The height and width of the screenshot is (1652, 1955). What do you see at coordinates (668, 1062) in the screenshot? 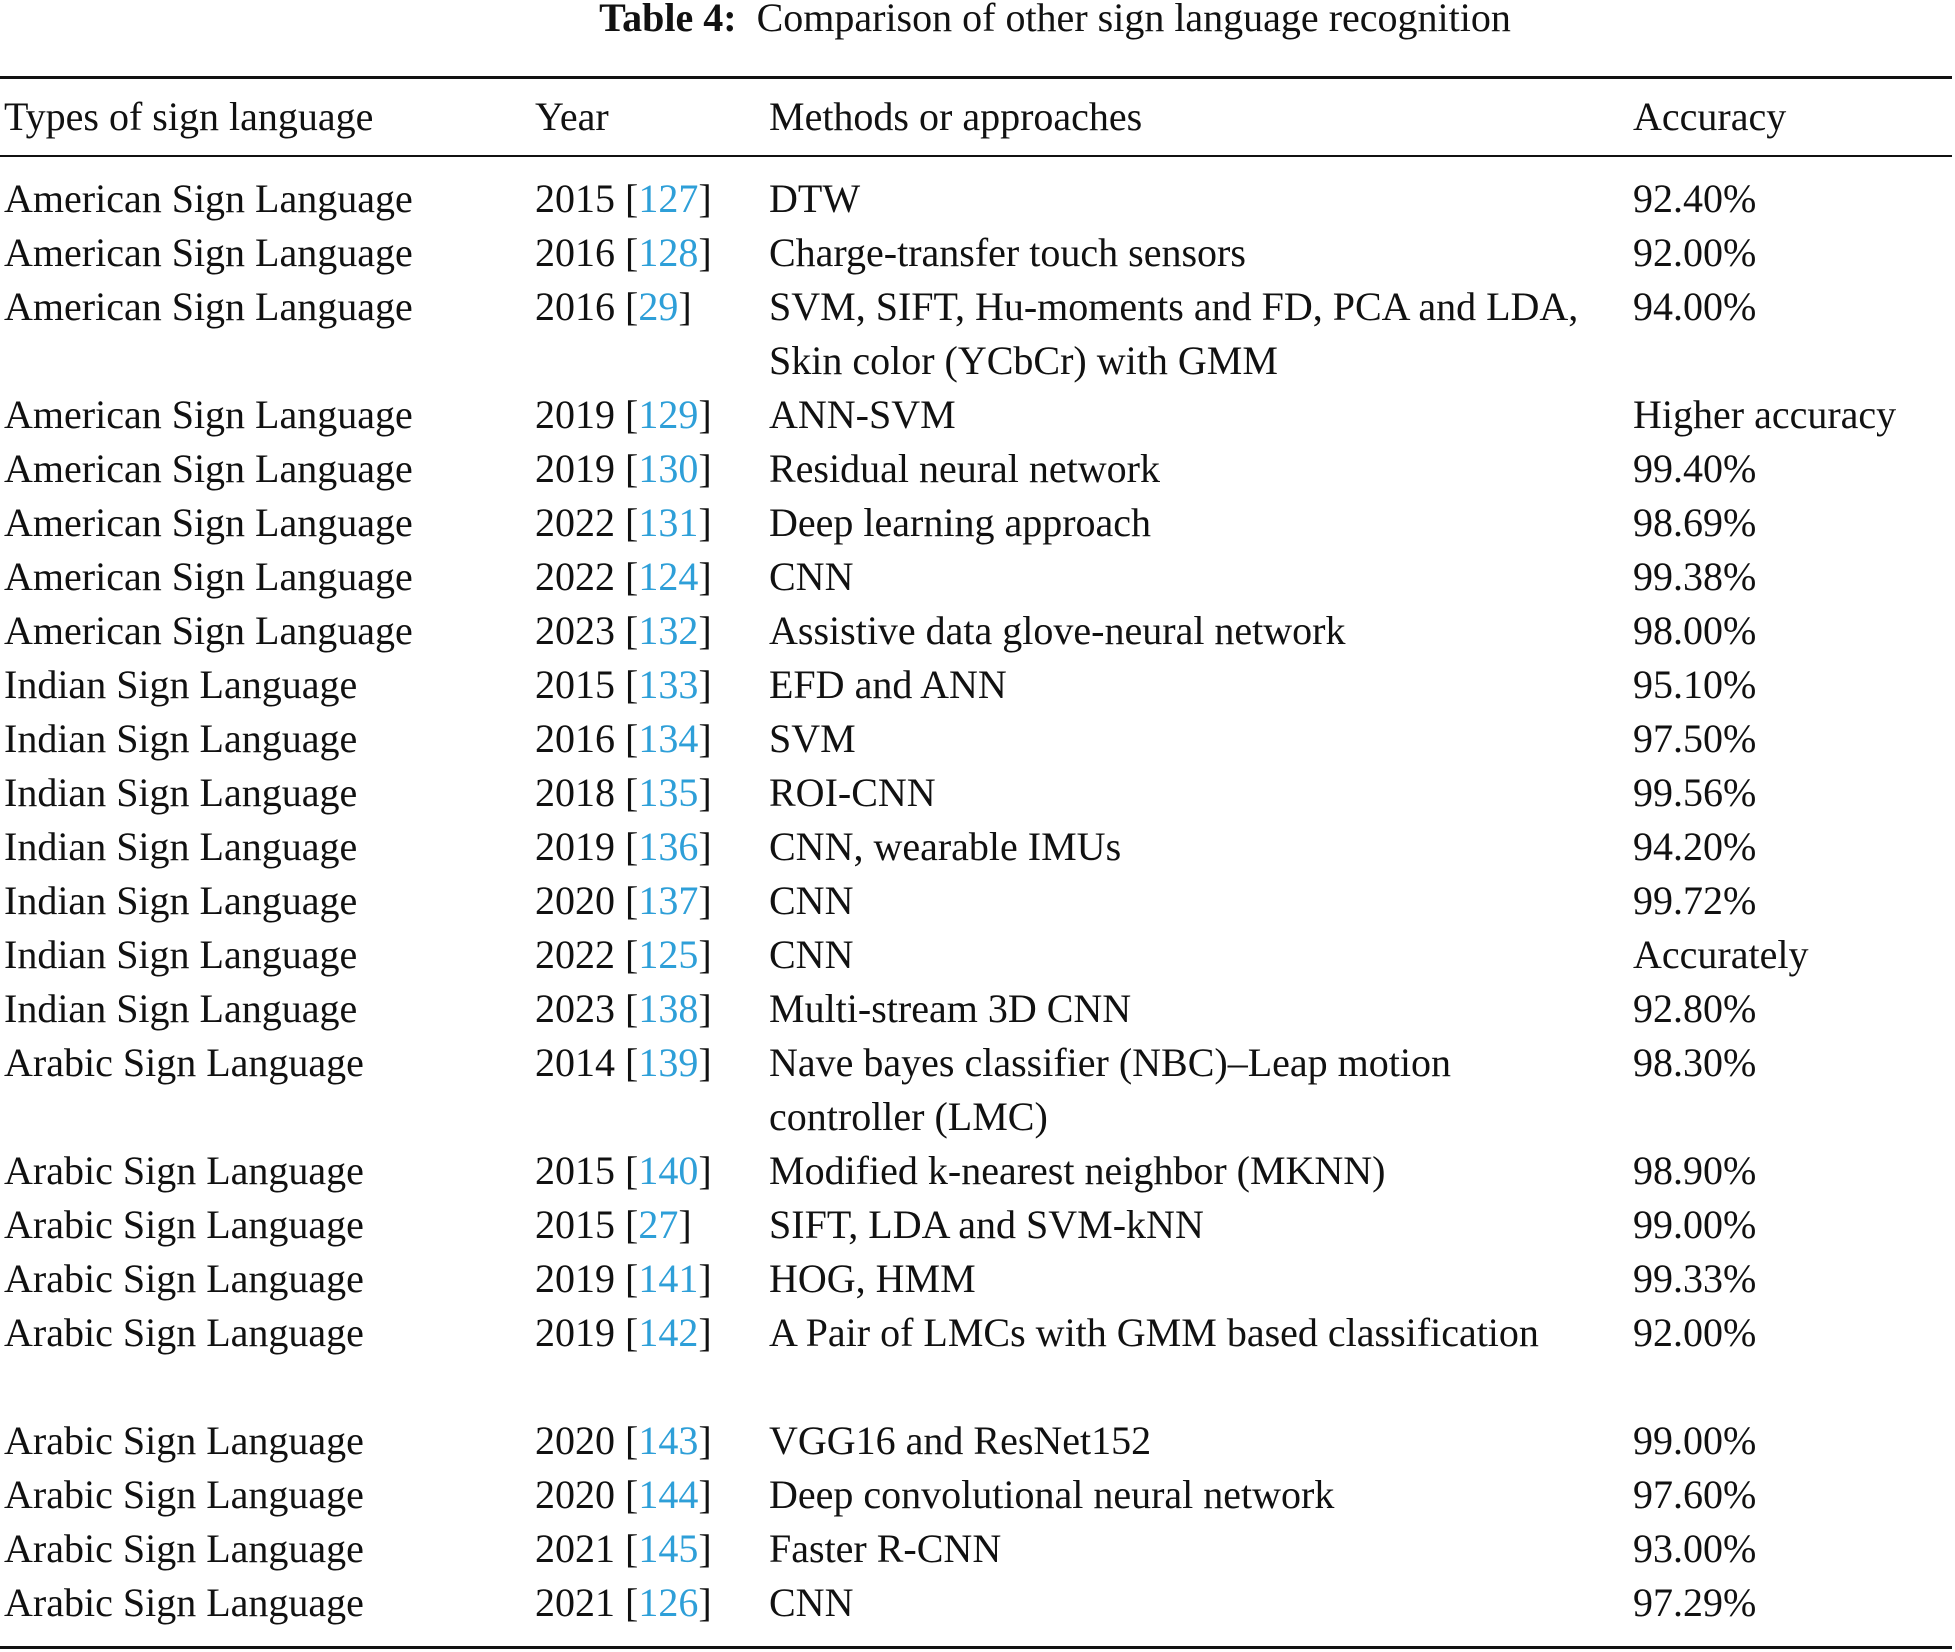
I see `citation-link: 139` at bounding box center [668, 1062].